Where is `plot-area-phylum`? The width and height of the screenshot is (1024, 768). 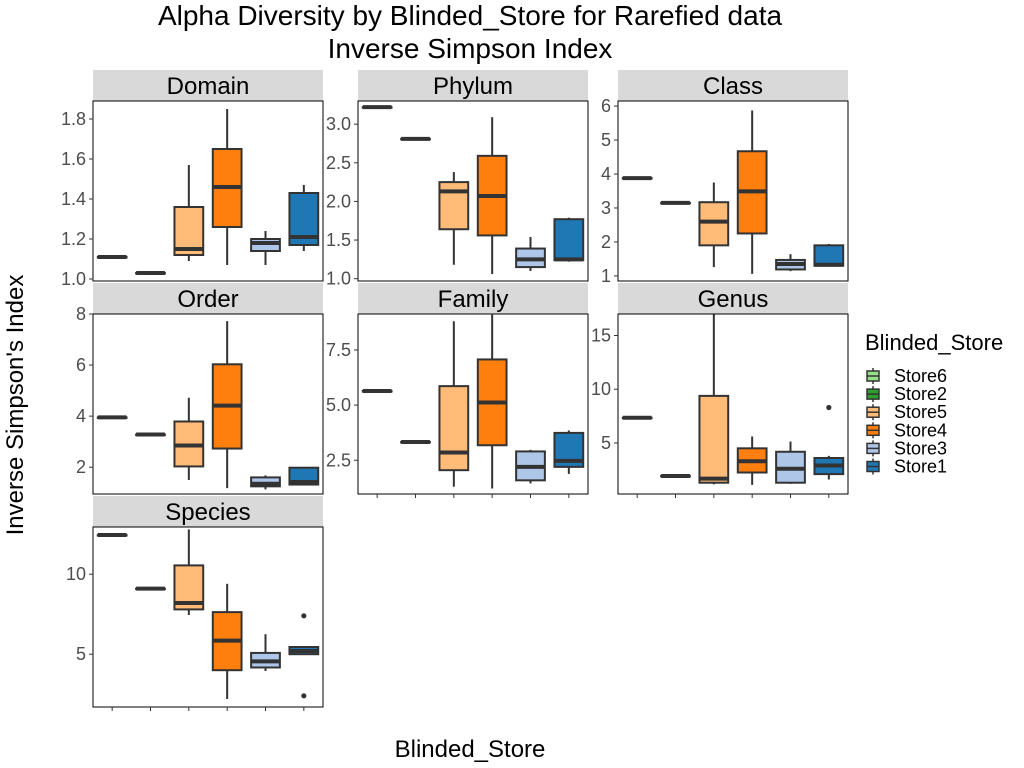
plot-area-phylum is located at coordinates (473, 191).